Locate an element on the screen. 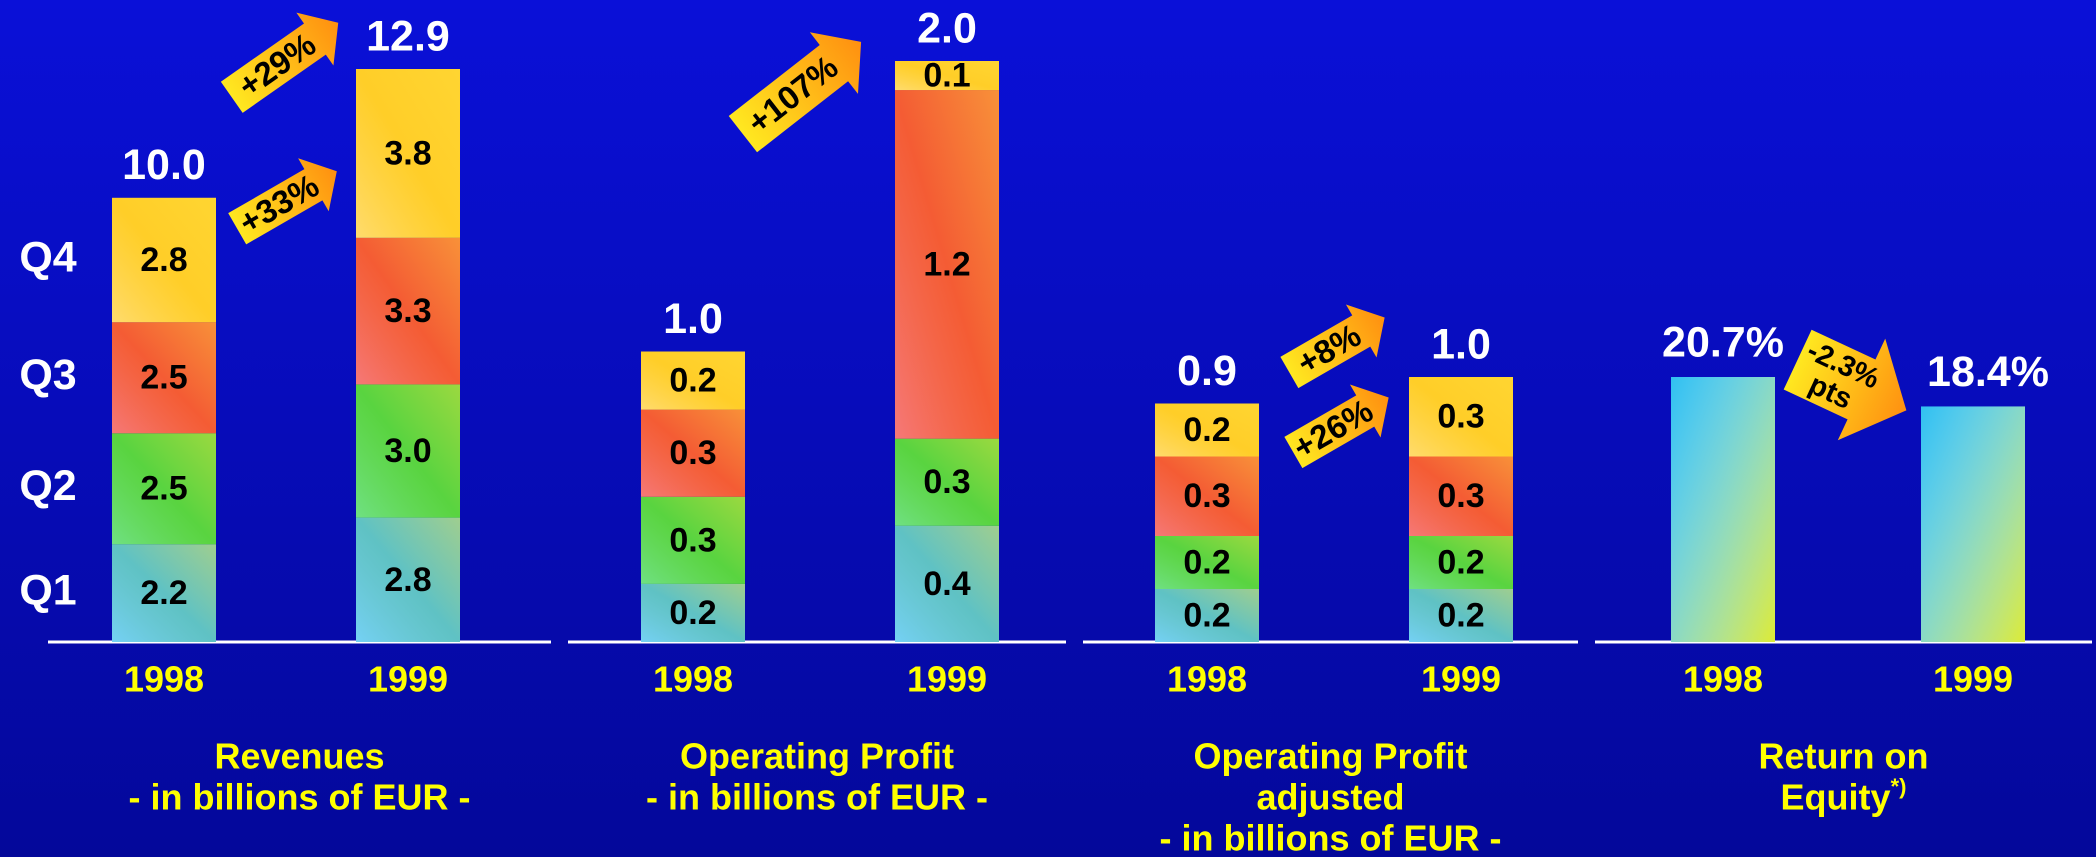 This screenshot has height=857, width=2096. legend-label: Q3 is located at coordinates (47, 375).